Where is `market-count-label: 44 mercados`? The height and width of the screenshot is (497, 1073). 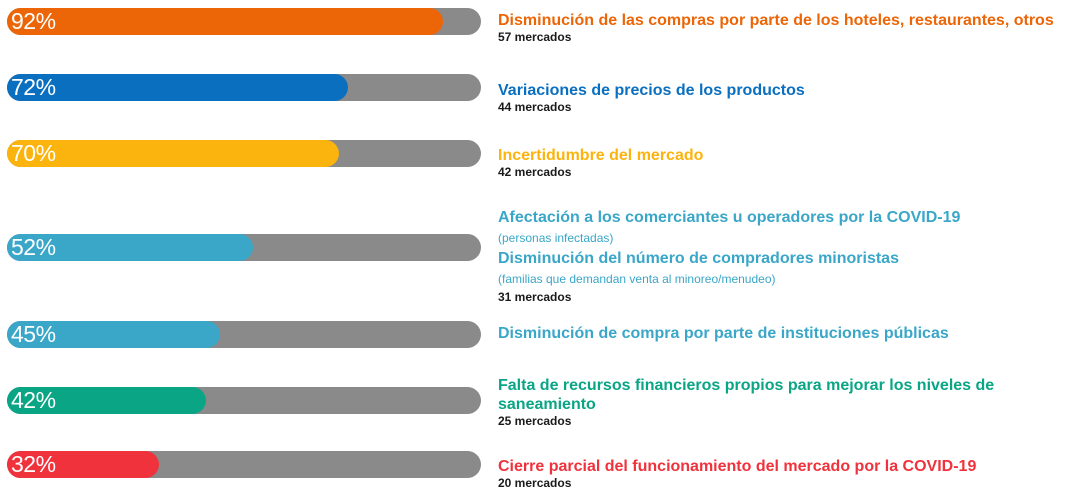 market-count-label: 44 mercados is located at coordinates (535, 107).